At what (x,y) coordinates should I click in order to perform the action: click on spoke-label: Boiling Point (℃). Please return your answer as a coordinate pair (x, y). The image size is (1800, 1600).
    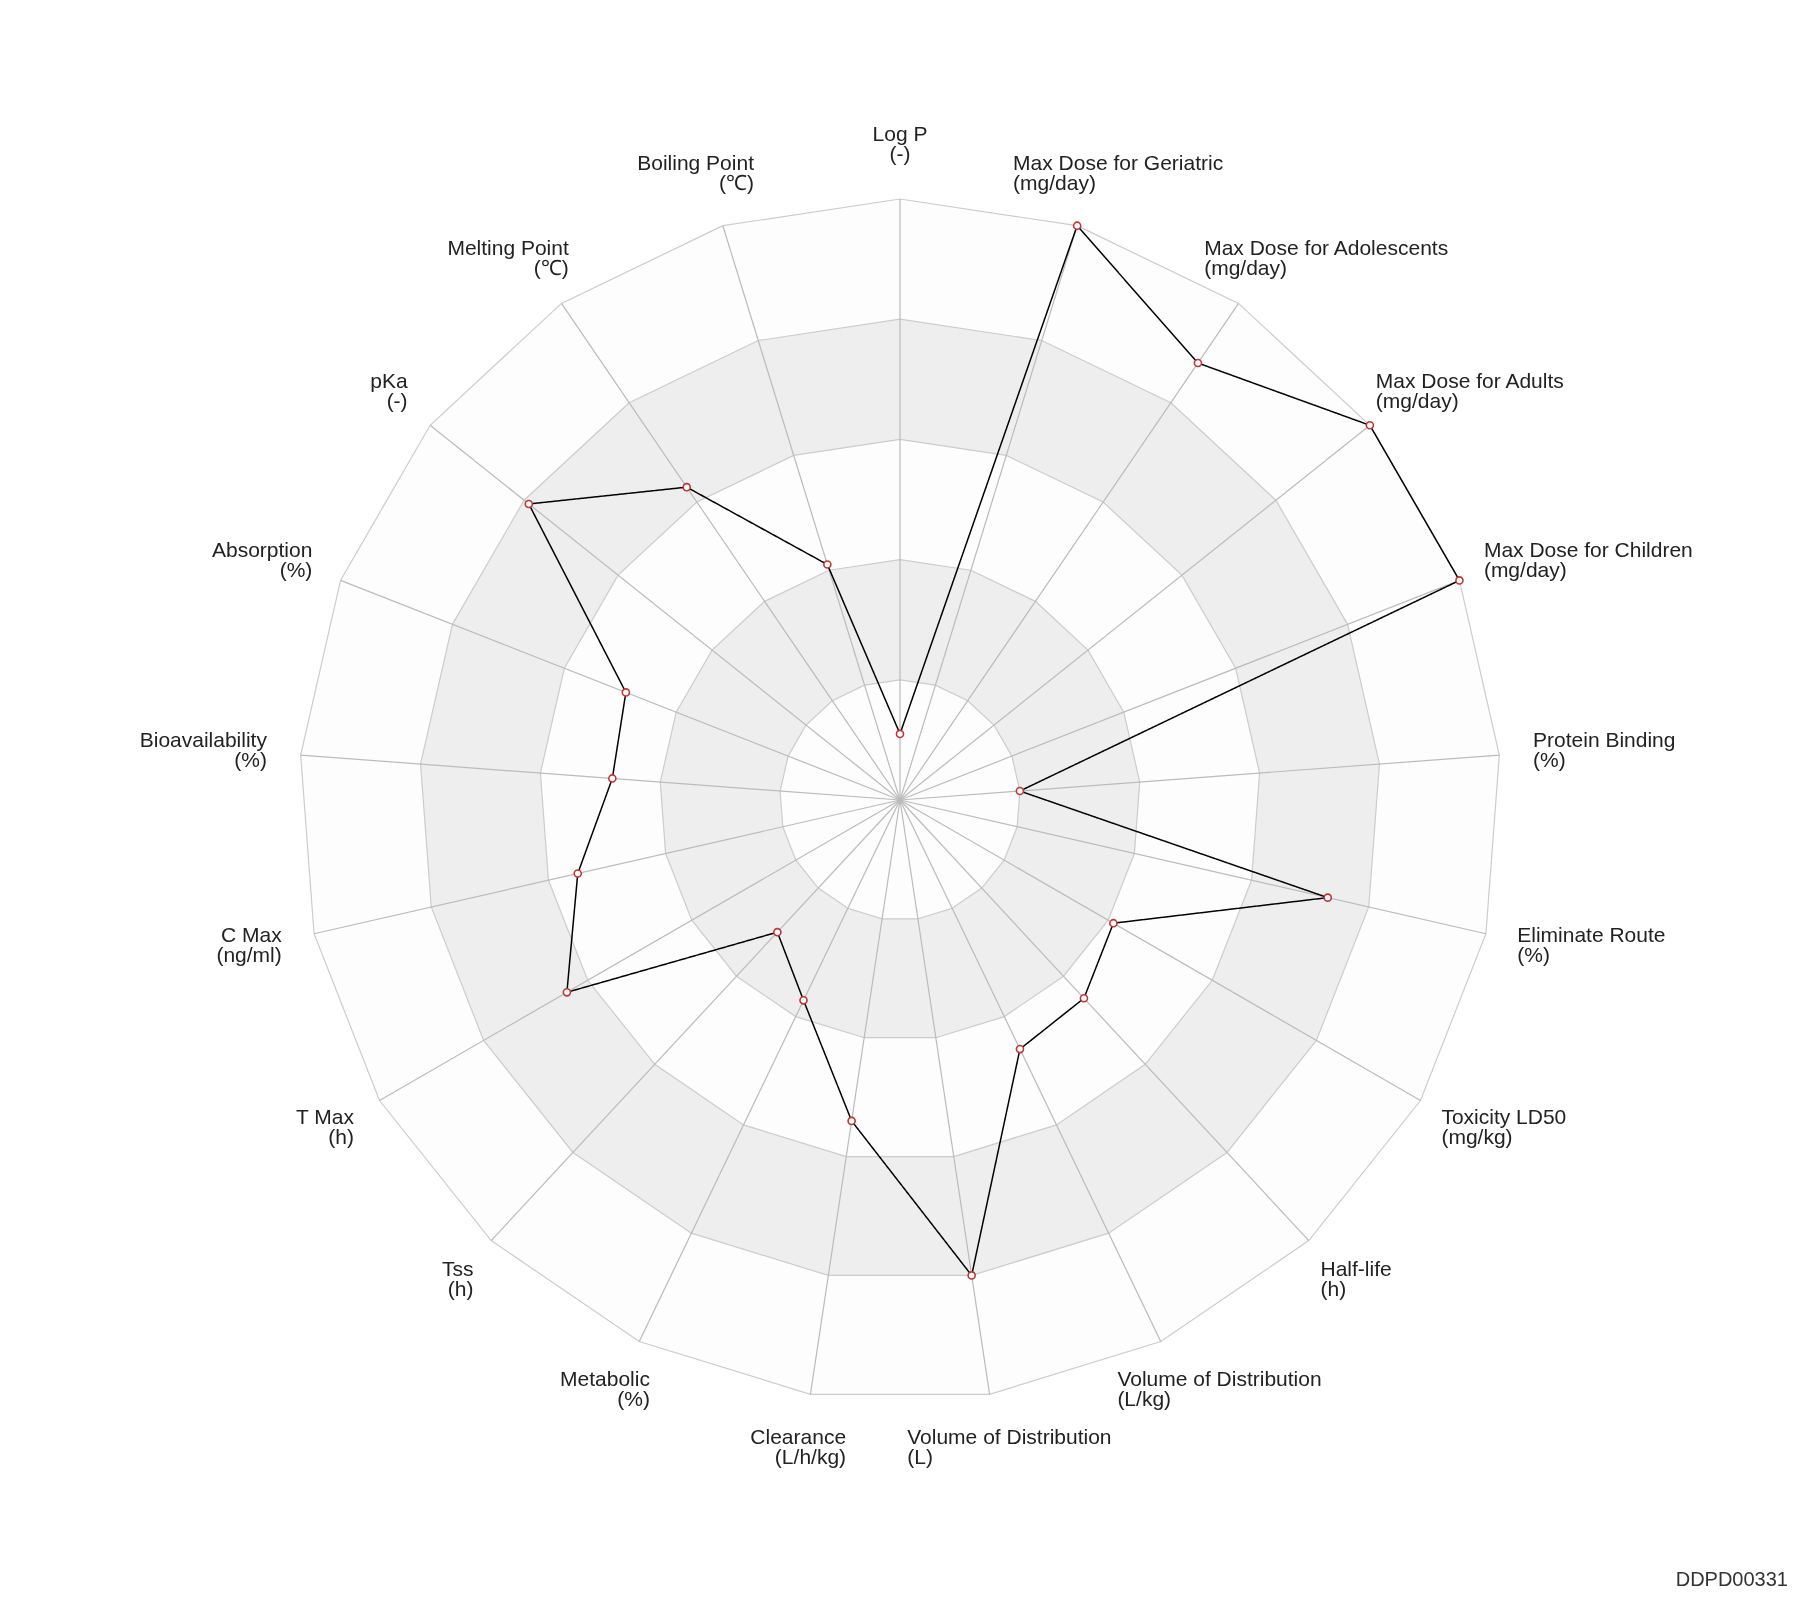
    Looking at the image, I should click on (696, 173).